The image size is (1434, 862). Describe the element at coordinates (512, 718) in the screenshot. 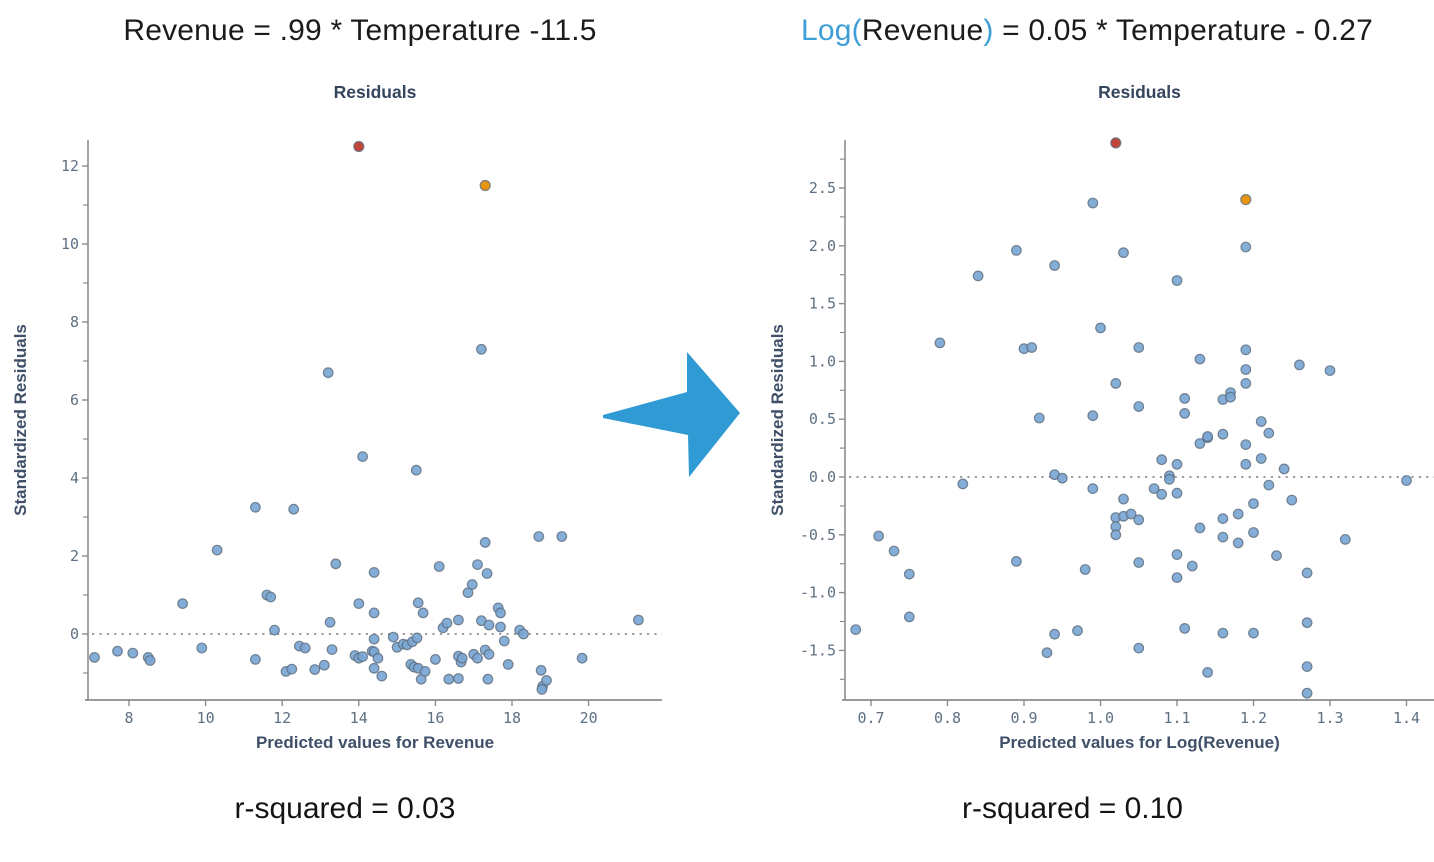

I see `x-tick-label: 18` at that location.